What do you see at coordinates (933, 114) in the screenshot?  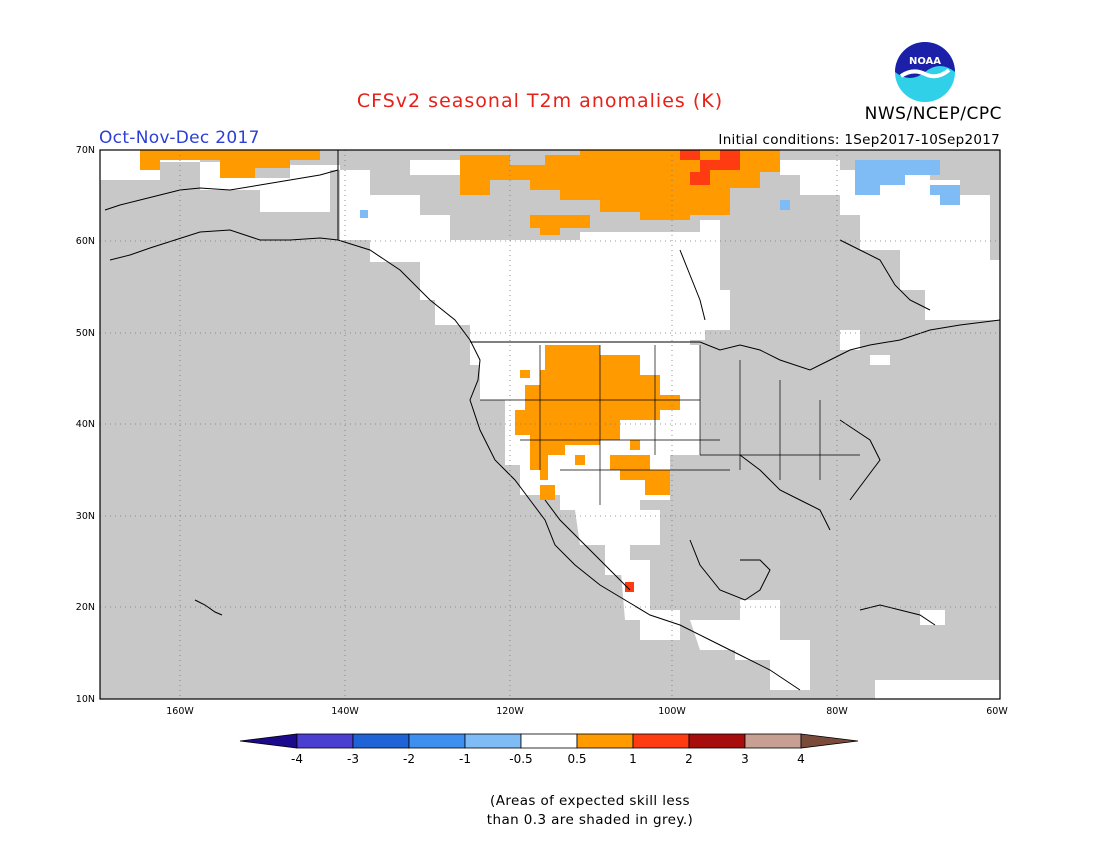 I see `agency-label: NWS/NCEP/CPC` at bounding box center [933, 114].